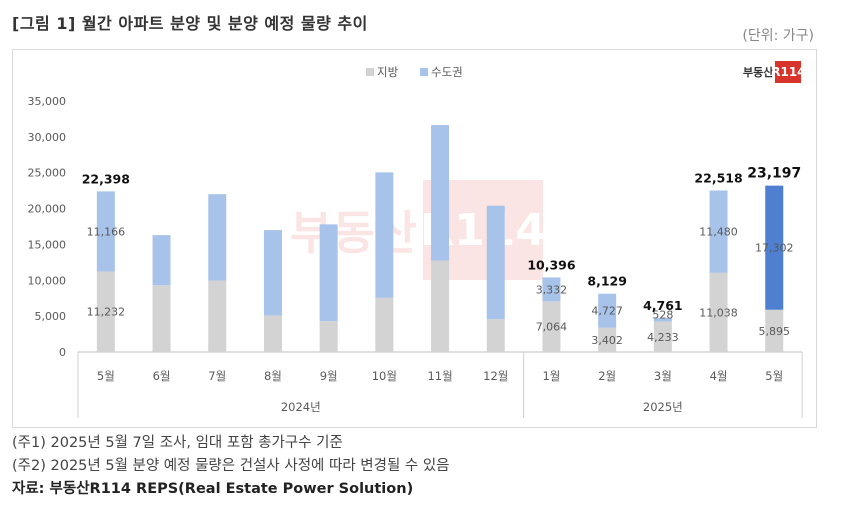 This screenshot has width=860, height=517. Describe the element at coordinates (662, 315) in the screenshot. I see `data-label-capital: 528` at that location.